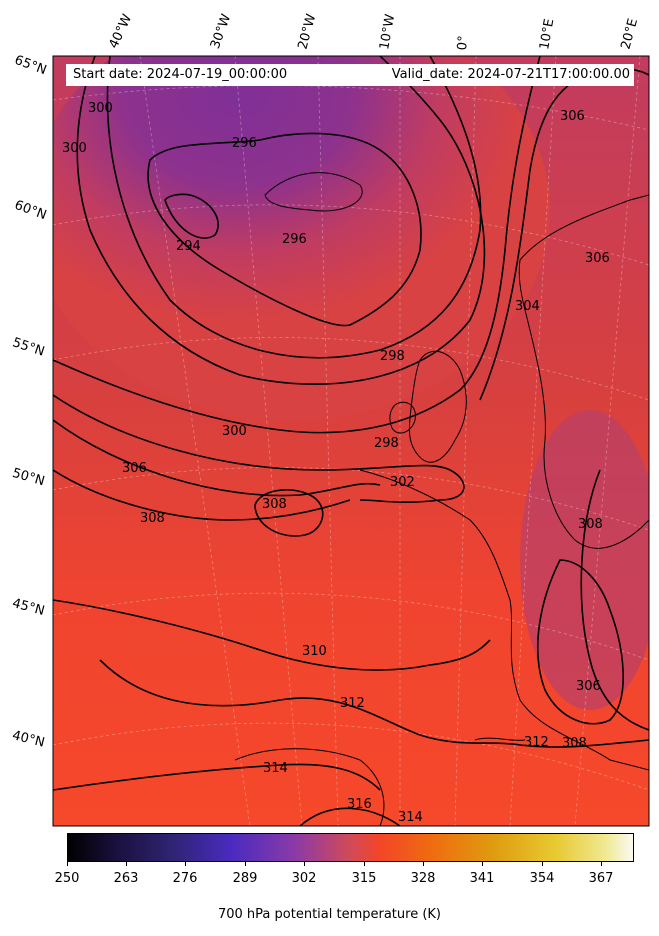 The image size is (659, 936). I want to click on contour-306-east, so click(580, 642).